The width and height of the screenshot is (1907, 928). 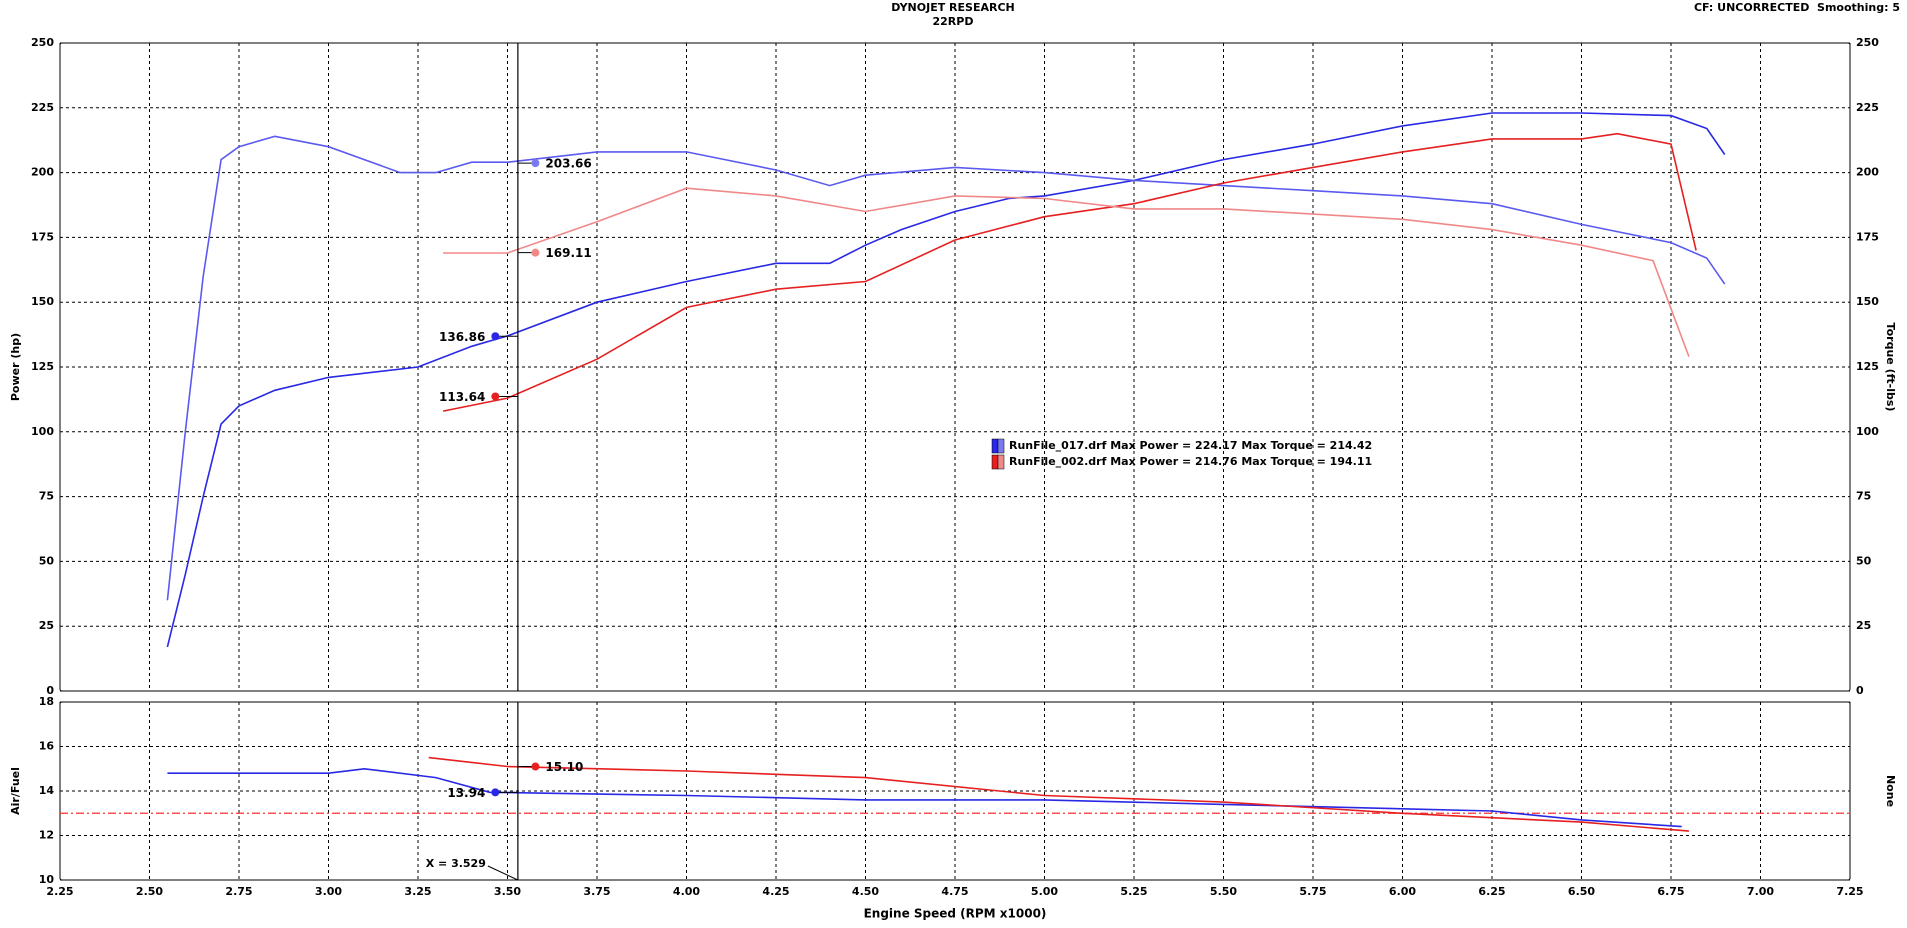 What do you see at coordinates (1867, 431) in the screenshot?
I see `y2-tick-label: 100` at bounding box center [1867, 431].